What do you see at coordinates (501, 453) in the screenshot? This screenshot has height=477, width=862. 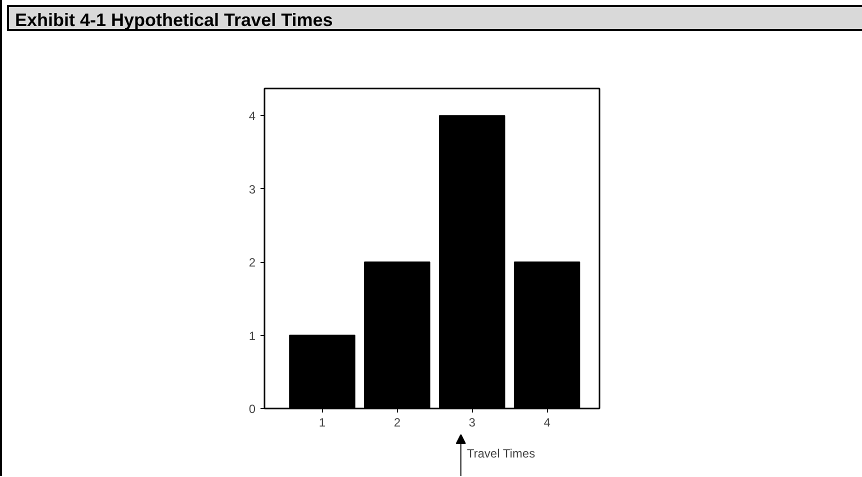 I see `x-axis-title: Travel Times` at bounding box center [501, 453].